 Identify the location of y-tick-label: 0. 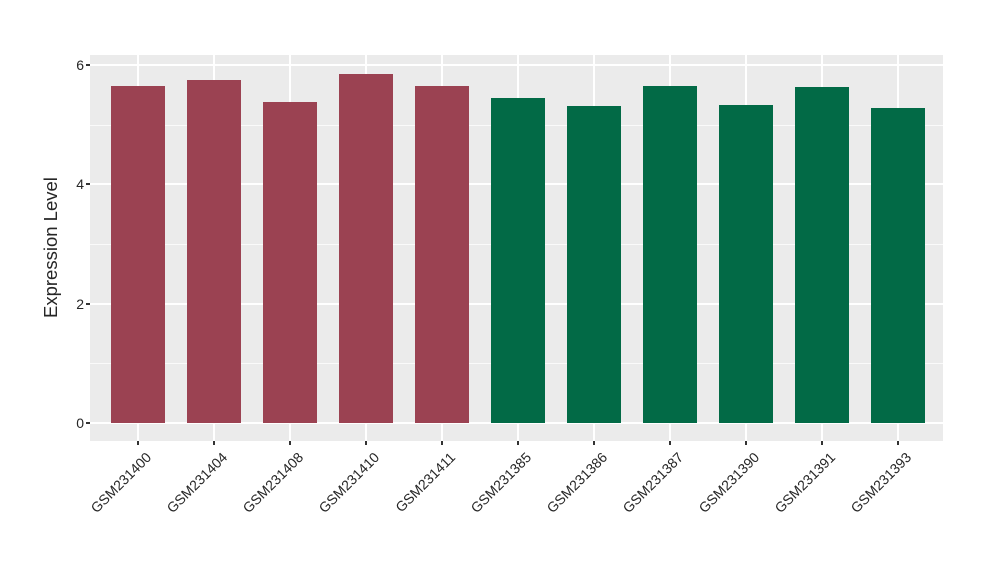
(80, 423).